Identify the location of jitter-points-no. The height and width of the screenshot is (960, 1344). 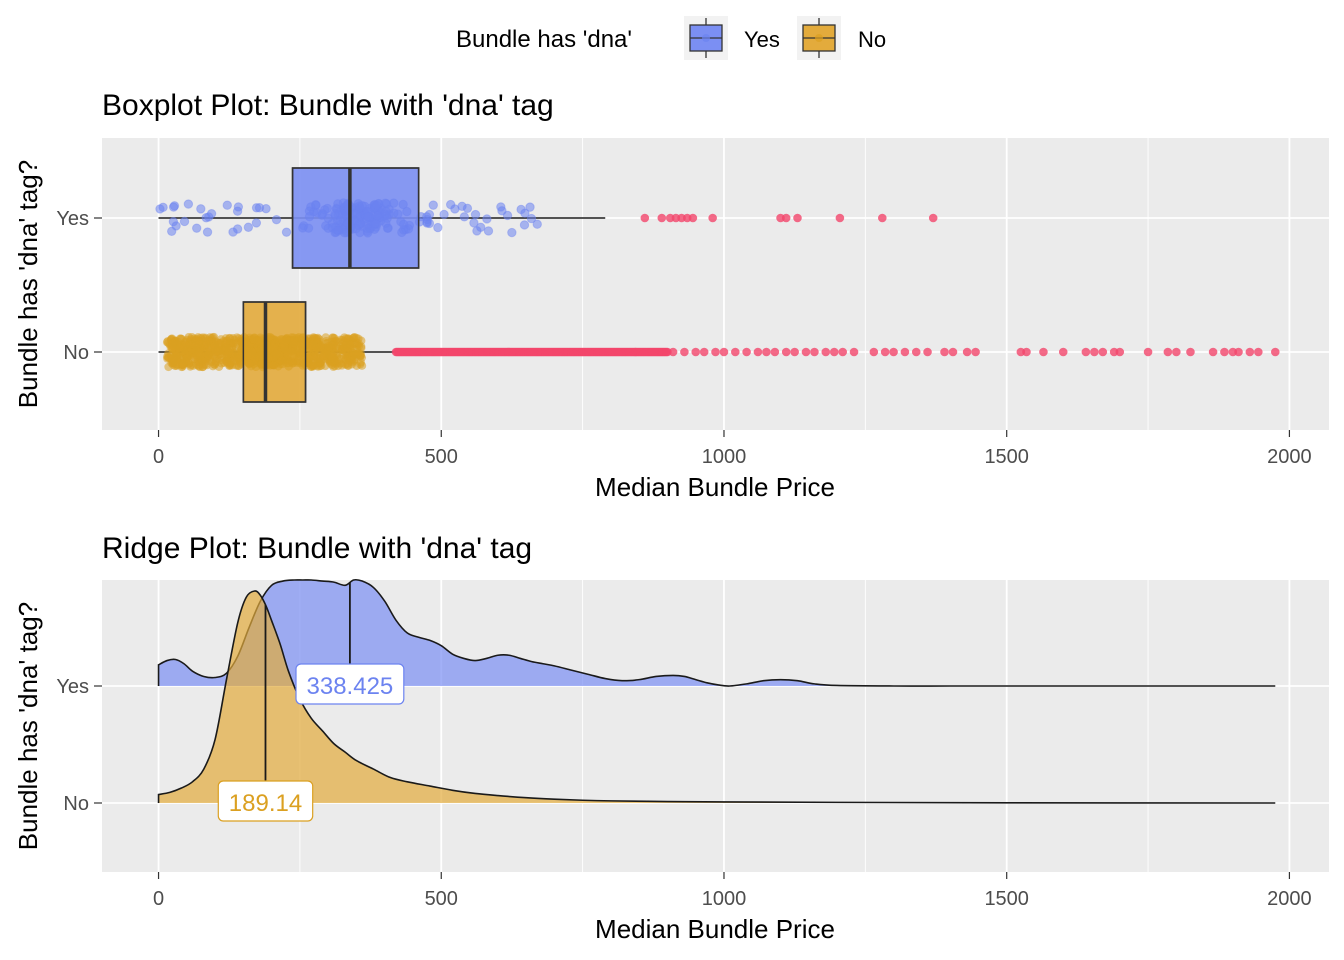
(264, 352).